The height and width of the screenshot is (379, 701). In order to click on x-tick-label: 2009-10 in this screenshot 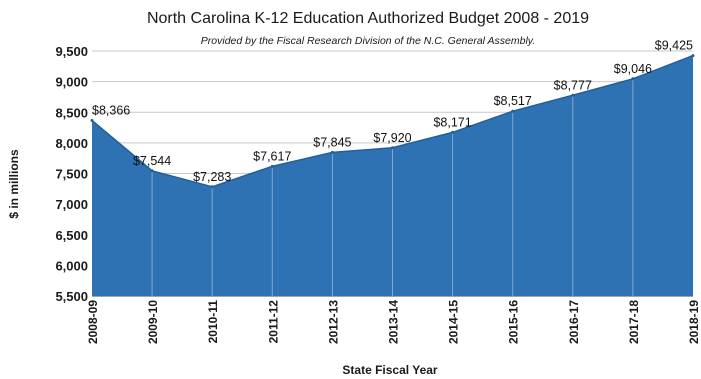, I will do `click(153, 322)`.